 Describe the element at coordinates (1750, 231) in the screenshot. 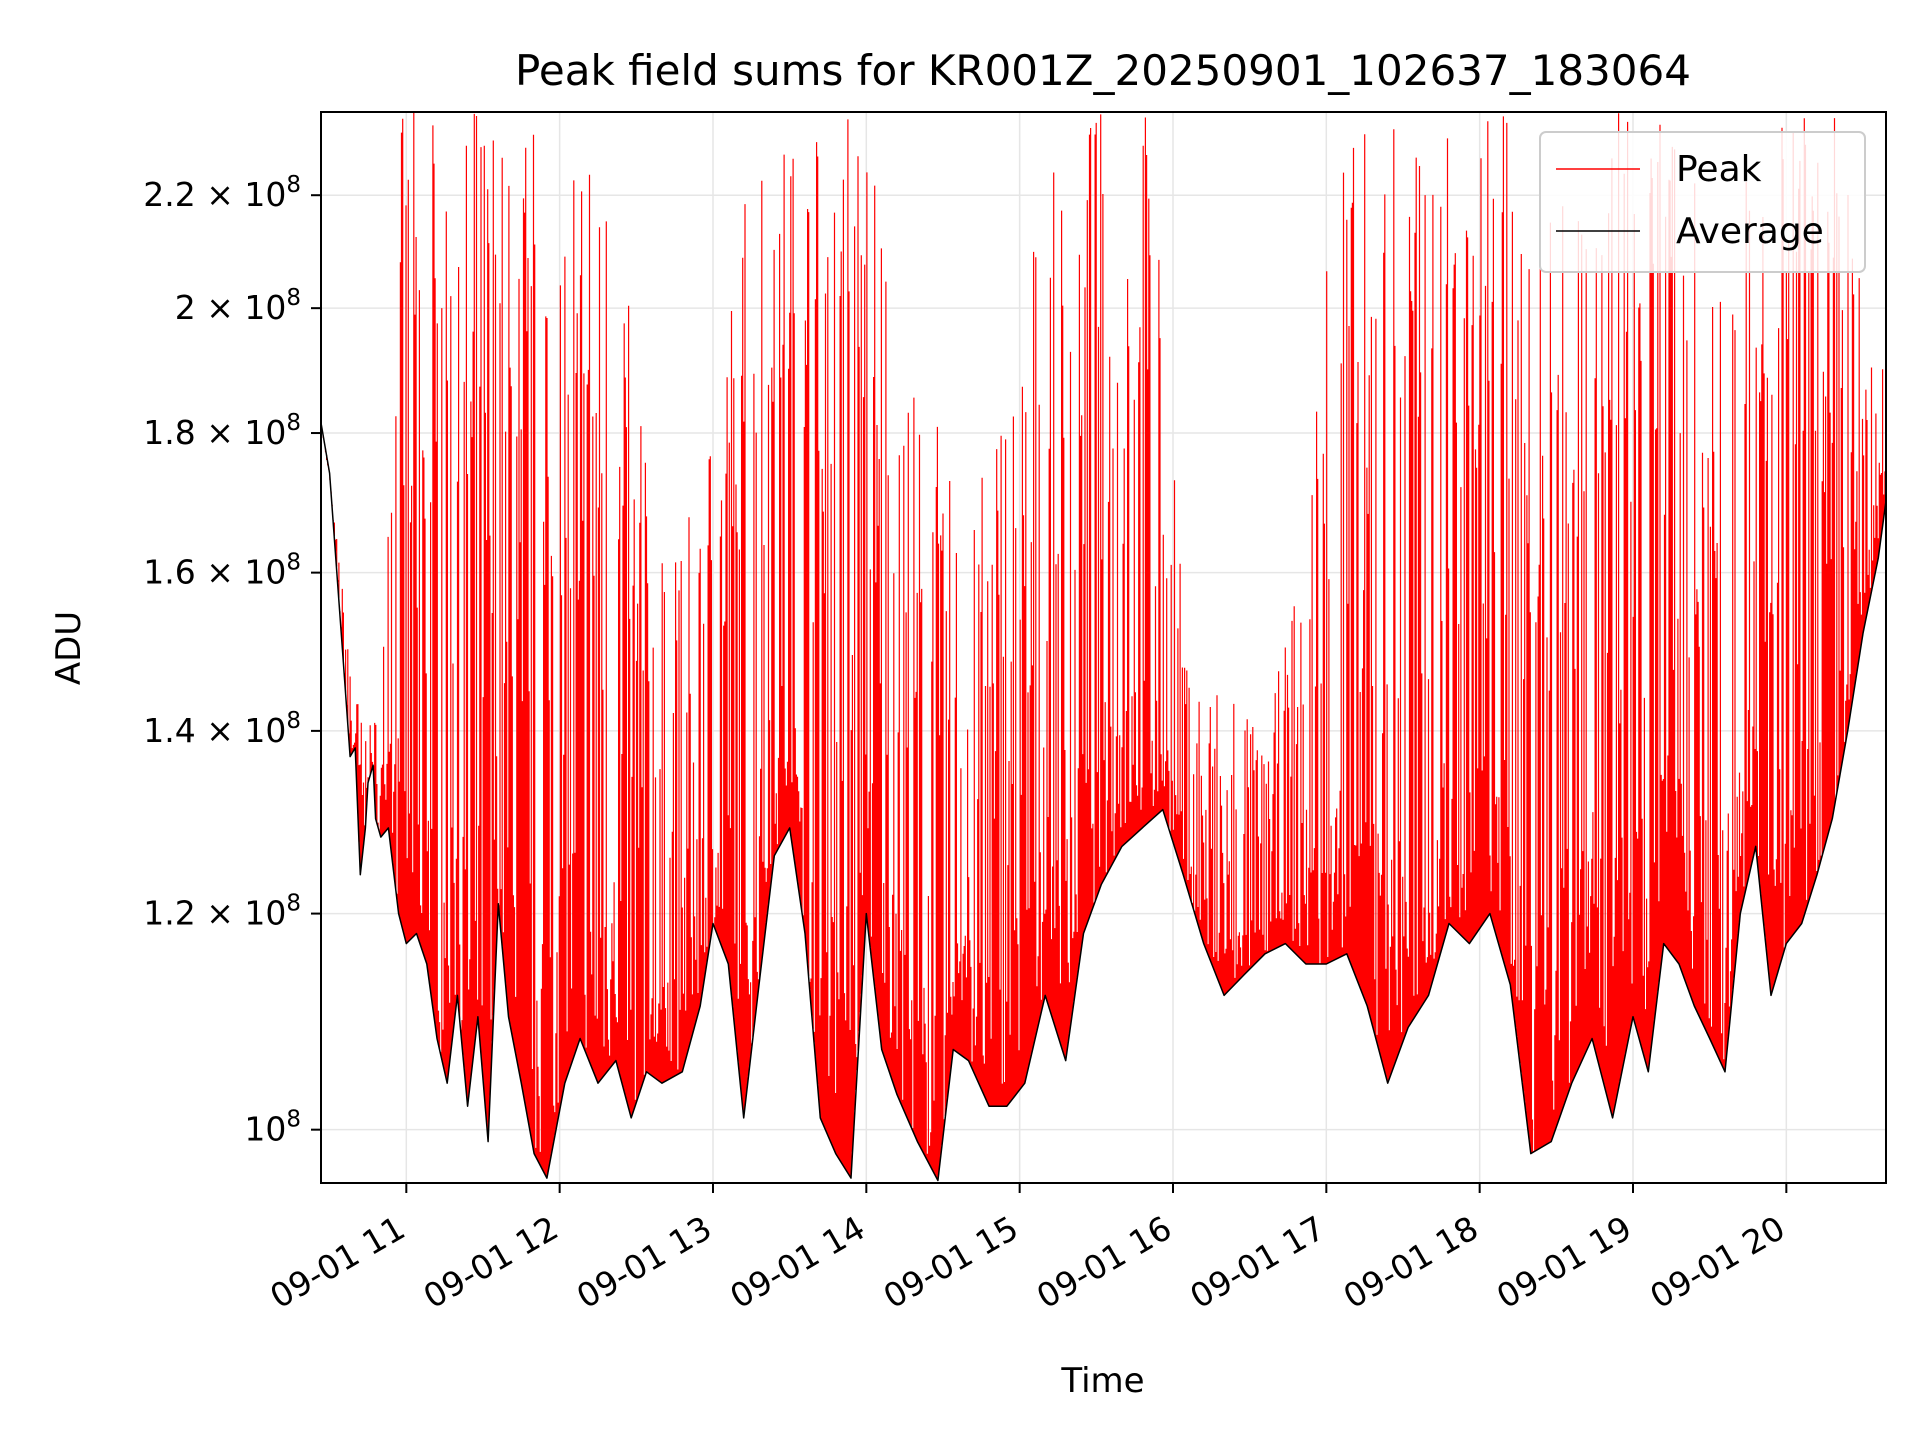

I see `legend-average-label: Average` at that location.